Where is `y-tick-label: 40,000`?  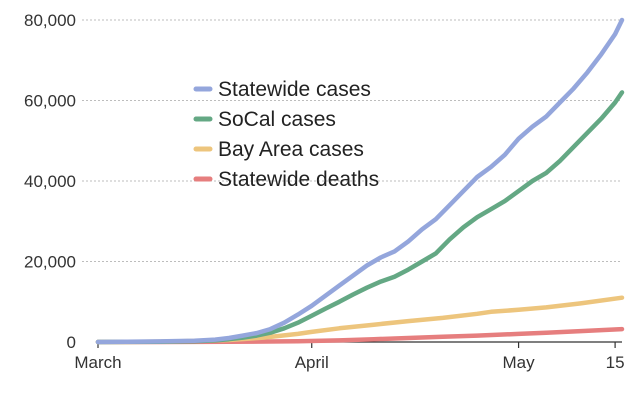 y-tick-label: 40,000 is located at coordinates (50, 181).